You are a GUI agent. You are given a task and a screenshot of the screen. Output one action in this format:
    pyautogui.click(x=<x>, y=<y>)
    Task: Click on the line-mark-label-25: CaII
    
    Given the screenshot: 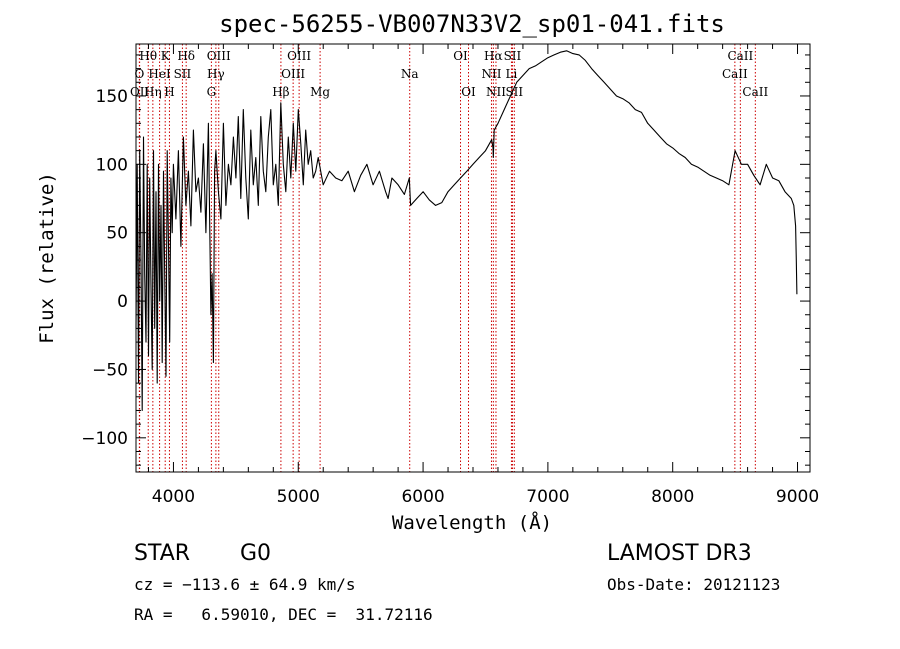 What is the action you would take?
    pyautogui.click(x=740, y=56)
    